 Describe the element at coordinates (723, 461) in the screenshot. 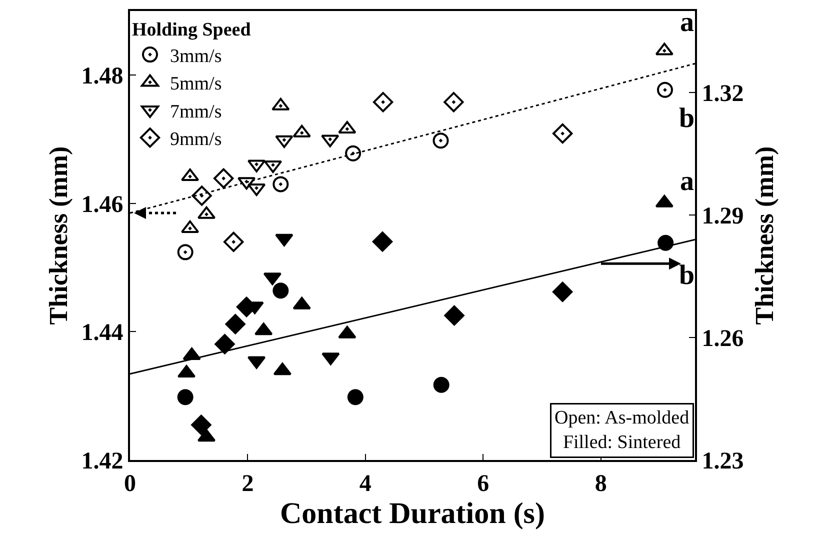

I see `y2-tick-label: 1.23` at that location.